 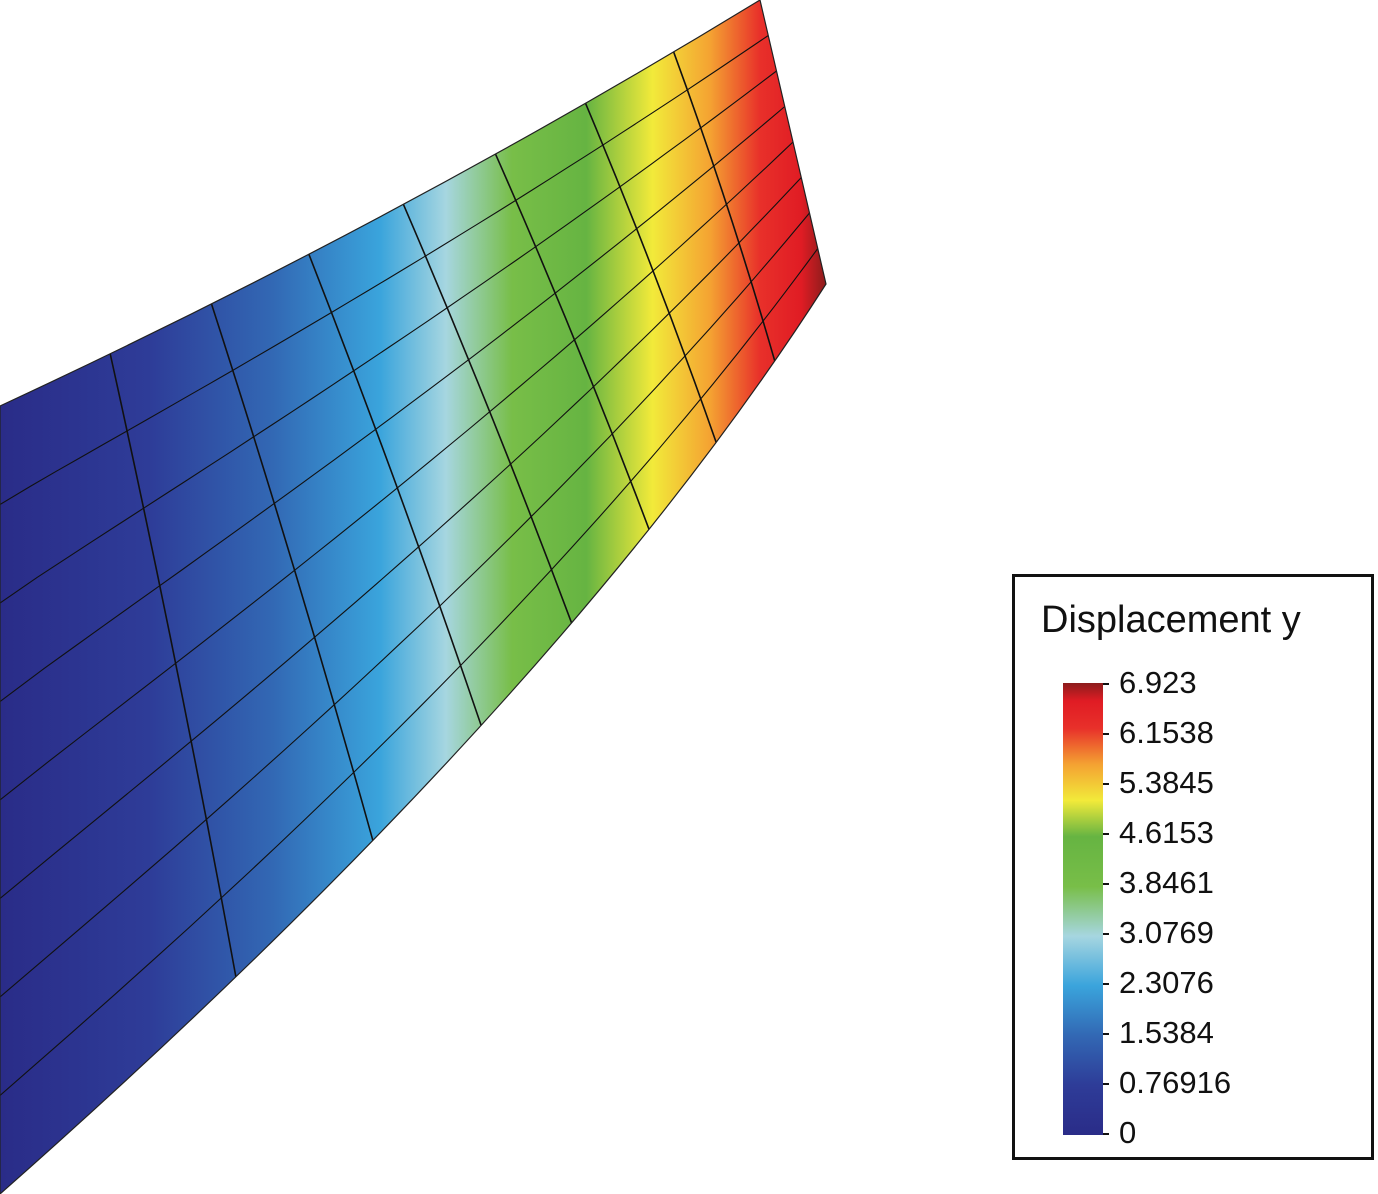 What do you see at coordinates (1166, 782) in the screenshot?
I see `tick-label: 5.3845` at bounding box center [1166, 782].